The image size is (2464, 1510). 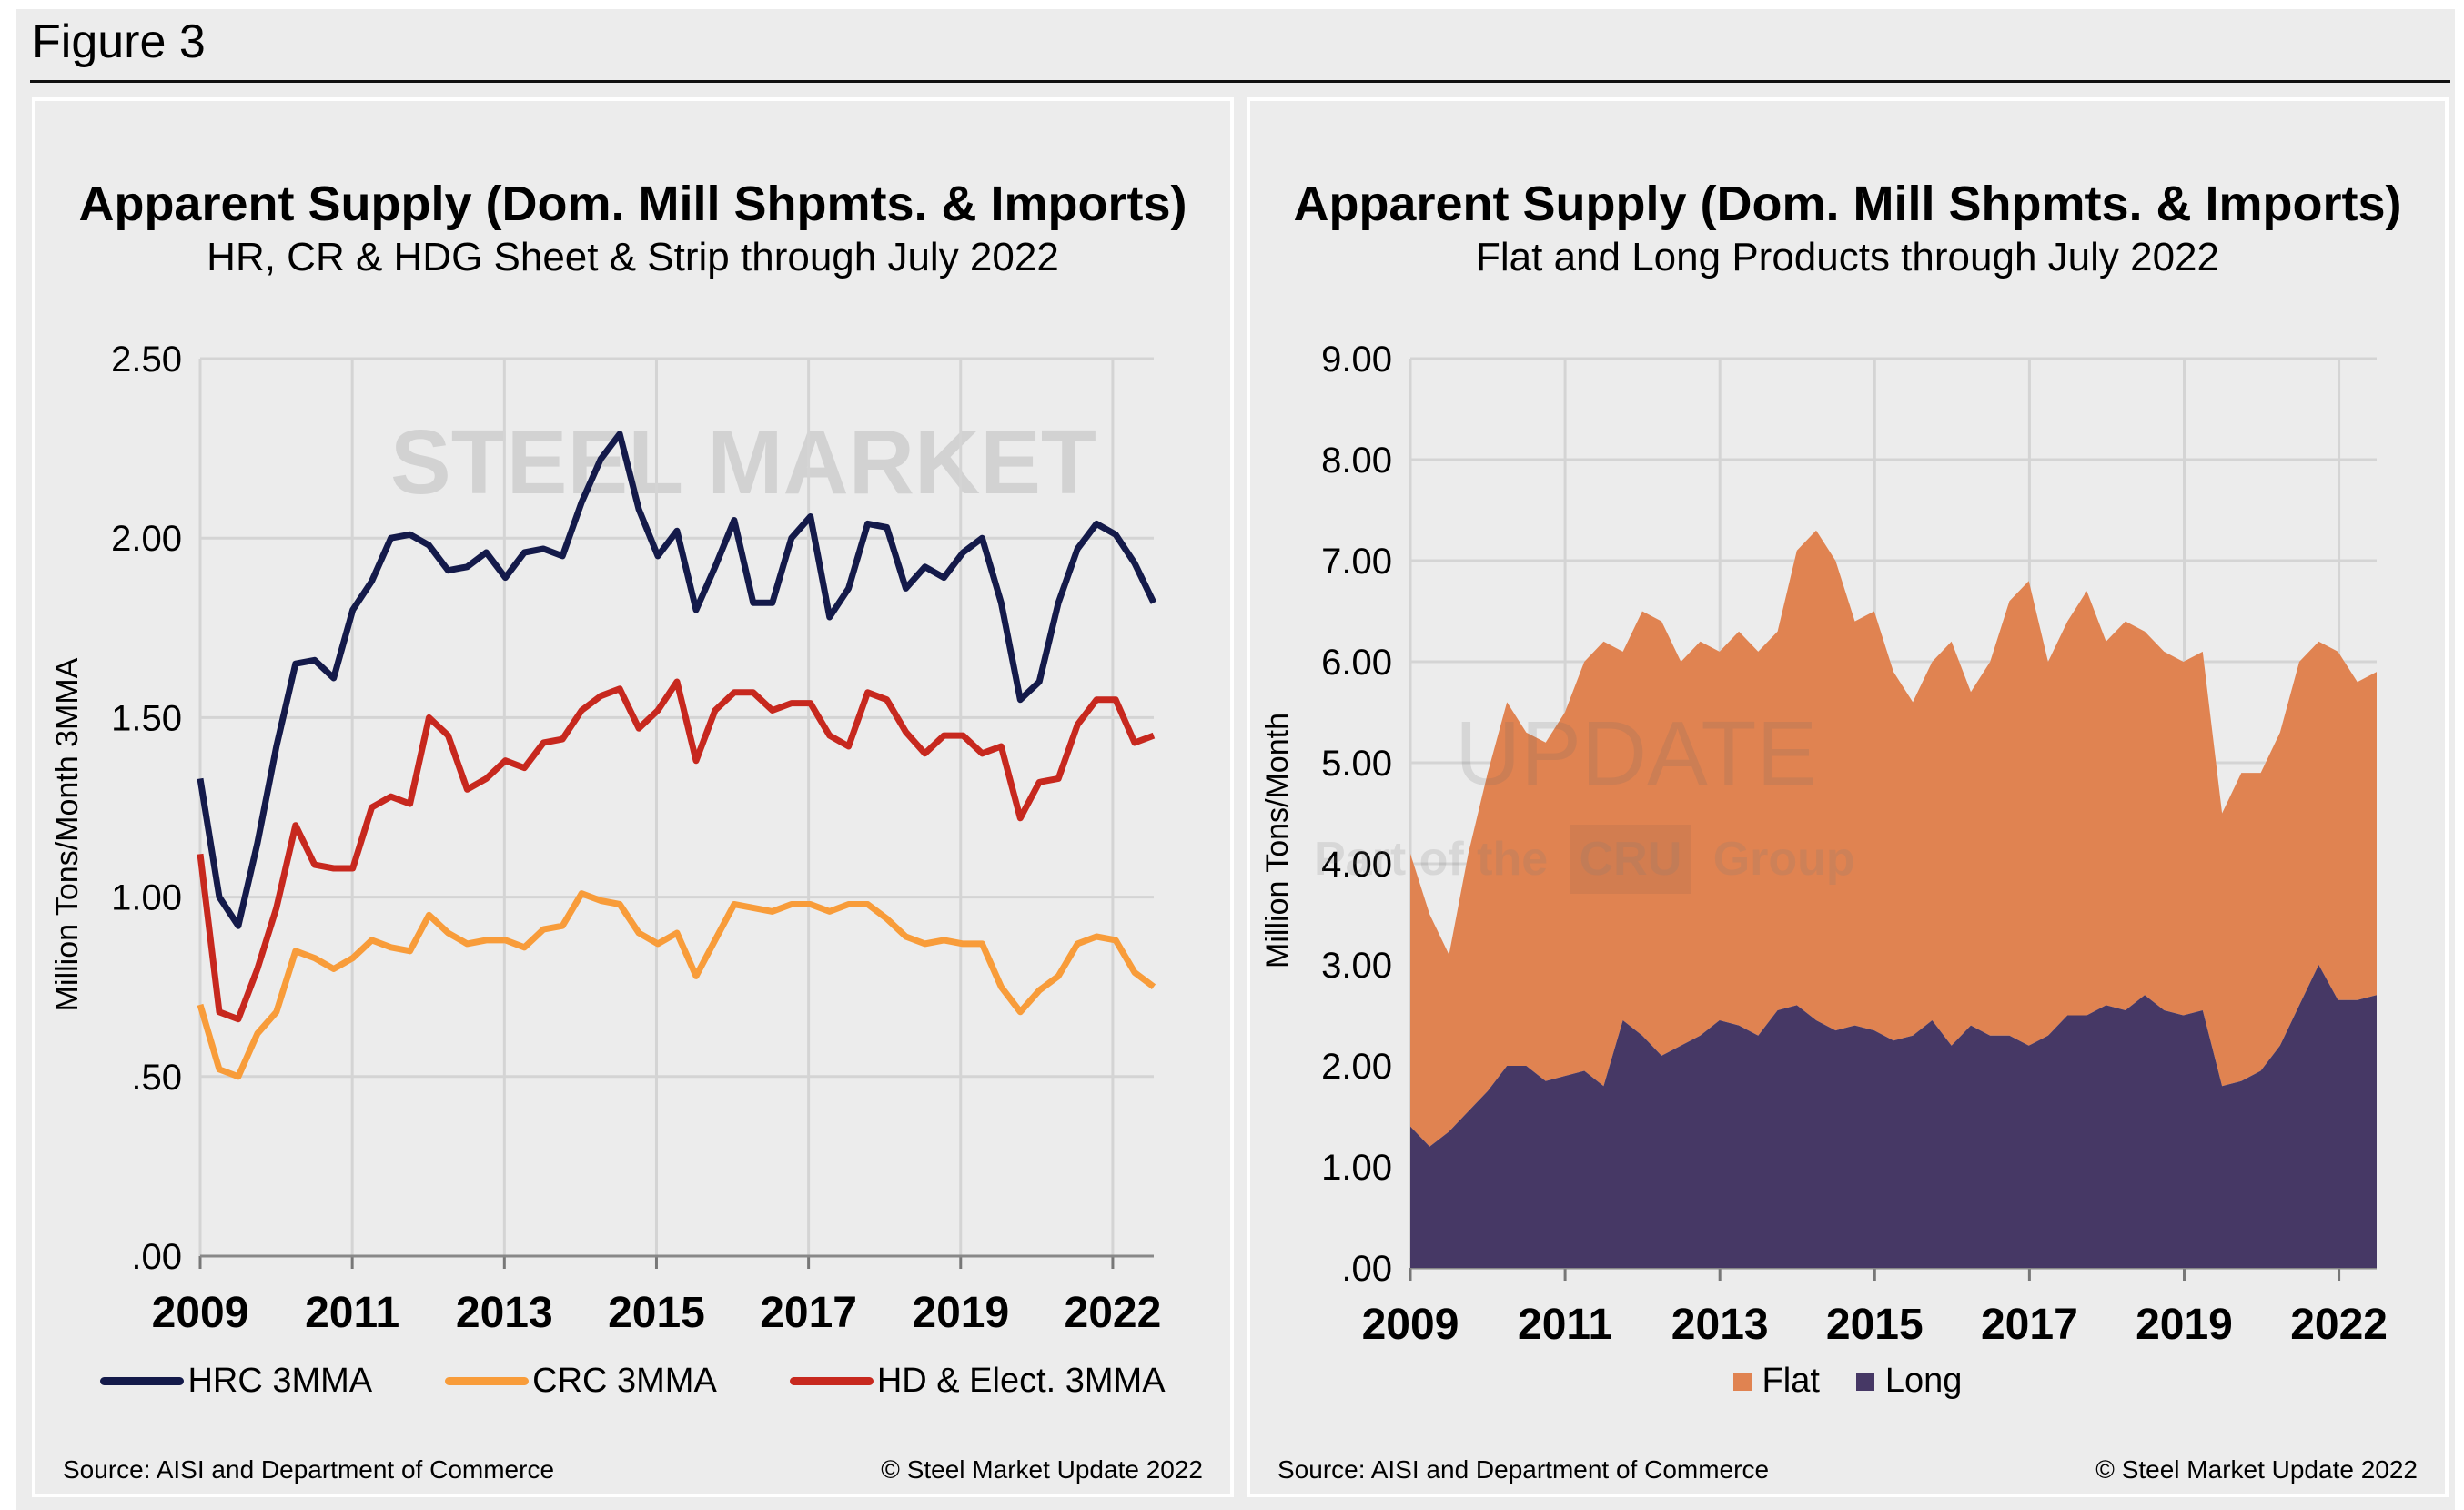 I want to click on legend: HRC 3MMA CRC 3MMA HD & Elect. 3MMA, so click(x=632, y=1382).